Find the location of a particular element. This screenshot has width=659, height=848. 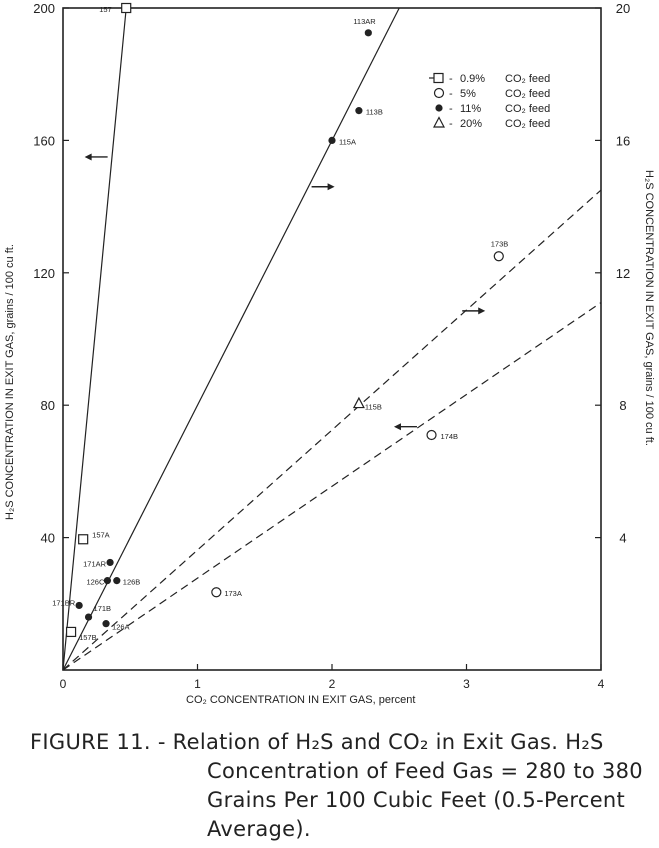

legend-marker-square is located at coordinates (438, 78).